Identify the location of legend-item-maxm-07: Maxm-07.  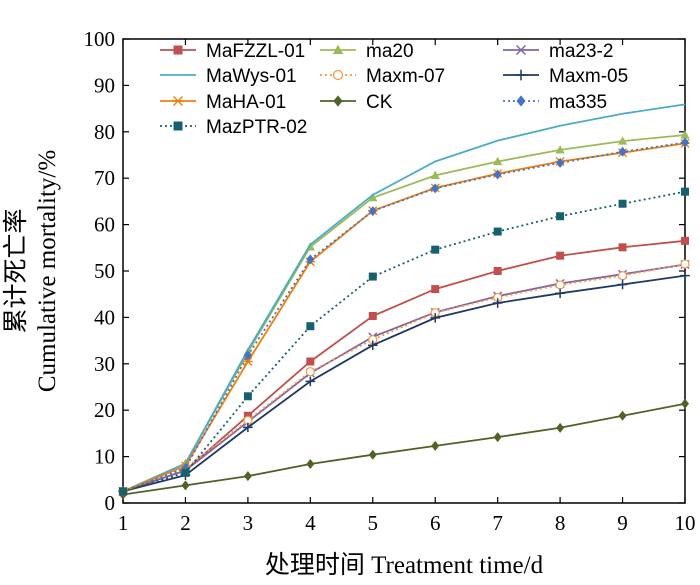
(382, 76).